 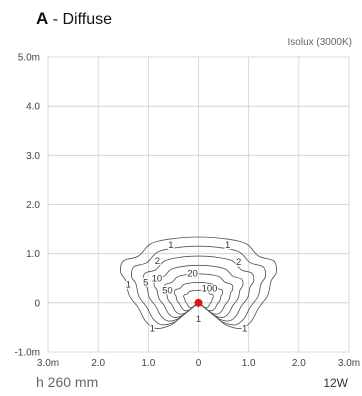 What do you see at coordinates (67, 382) in the screenshot?
I see `mounting-height: h 260 mm` at bounding box center [67, 382].